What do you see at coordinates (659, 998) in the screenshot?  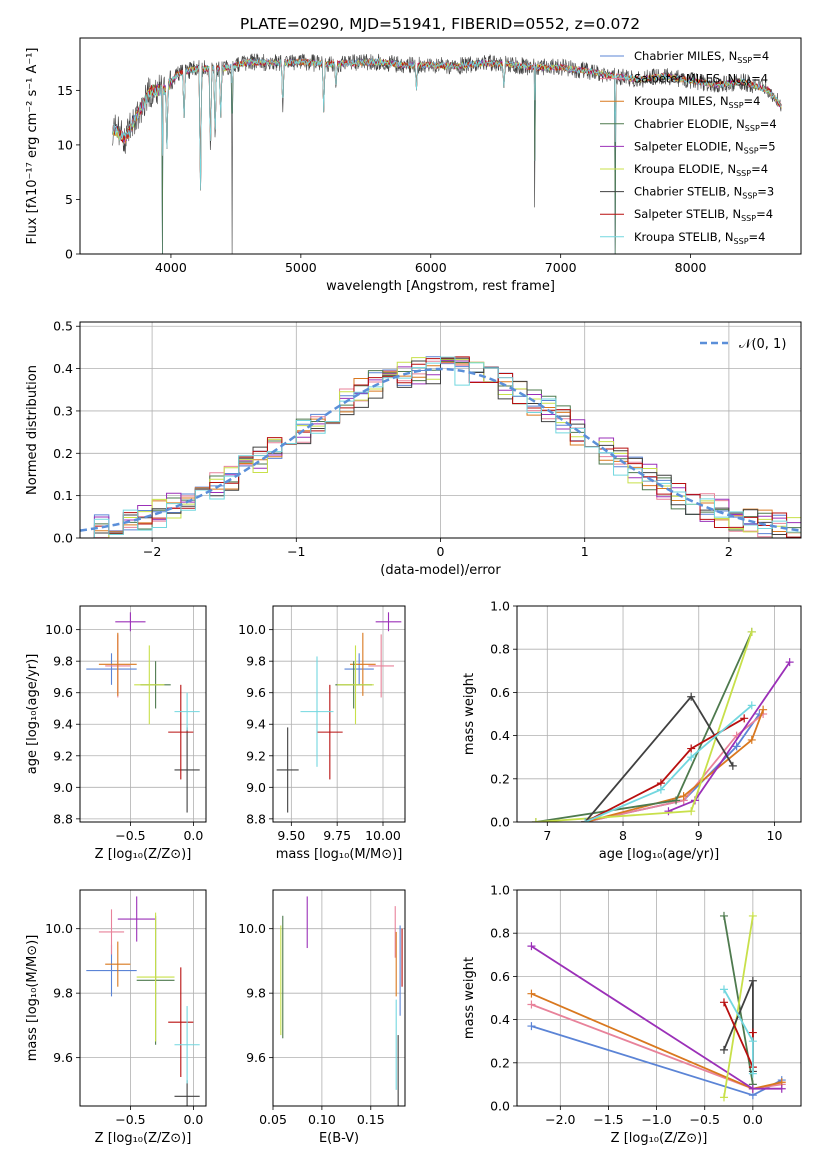 I see `axes-frame-mass-weight-vs-Z` at bounding box center [659, 998].